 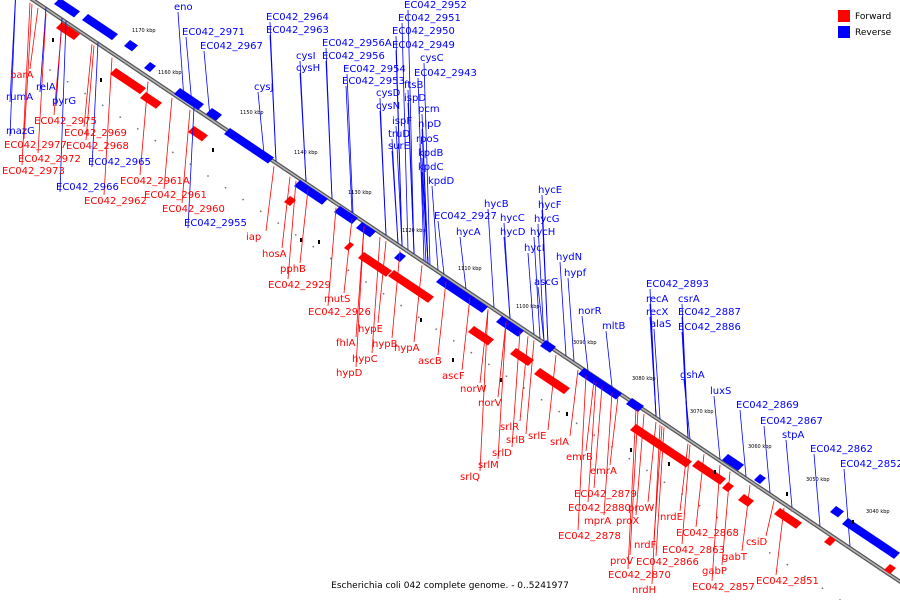 I want to click on forward-gene-label: EC042_2977, so click(x=35, y=145).